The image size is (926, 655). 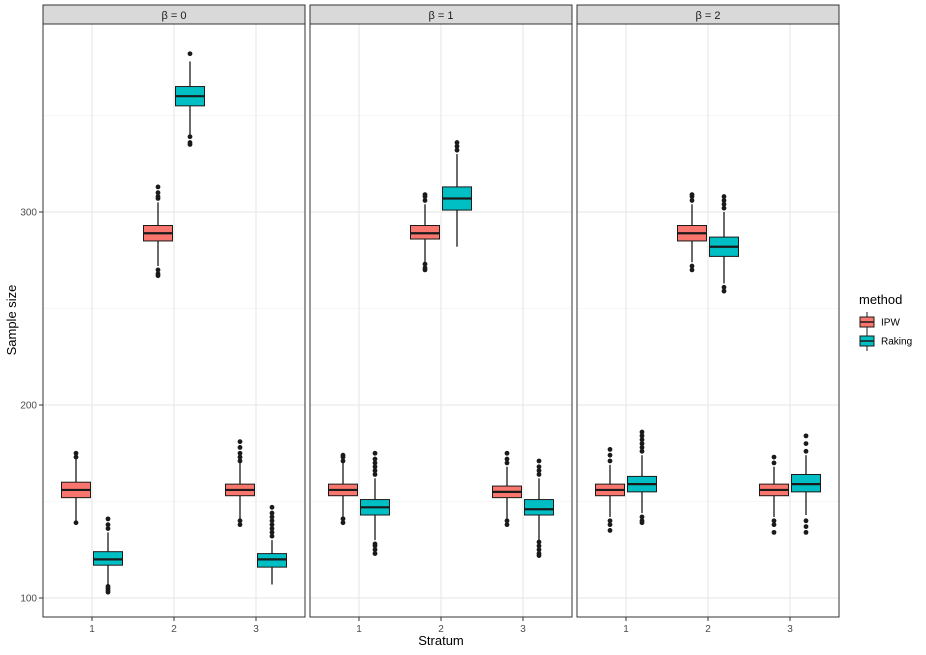 I want to click on facet-label: β = 0, so click(x=174, y=16).